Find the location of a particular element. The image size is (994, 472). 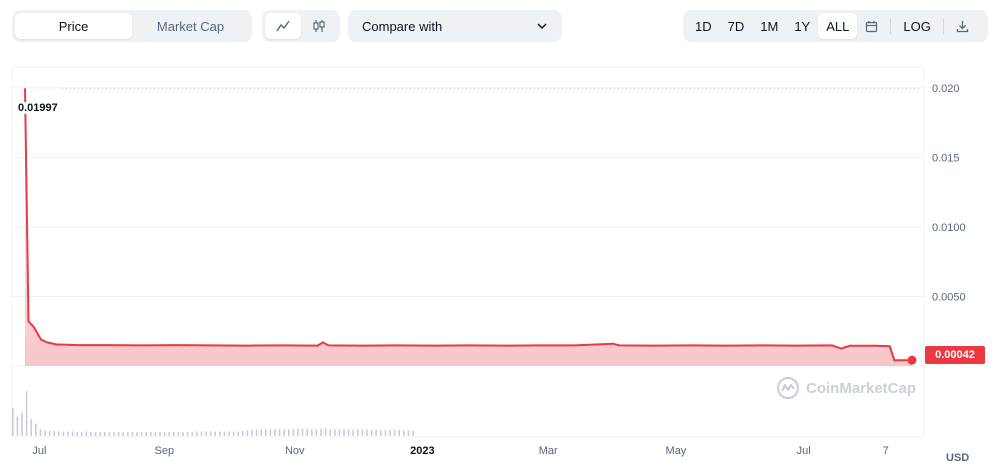

coinmarketcap-logo-icon is located at coordinates (788, 388).